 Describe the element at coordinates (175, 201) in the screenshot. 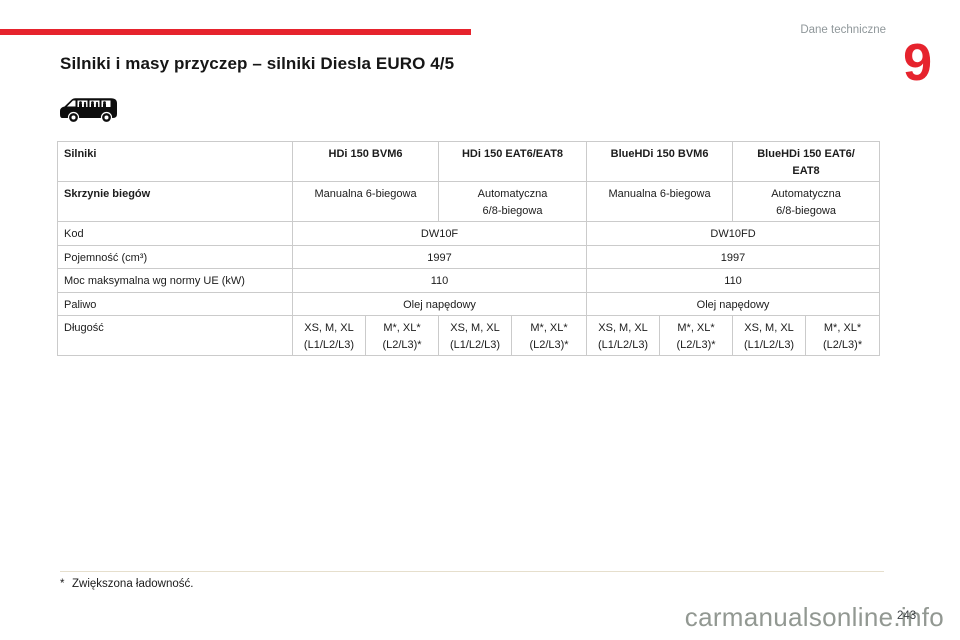

I see `row-label-gearbox: Skrzynie biegów` at that location.